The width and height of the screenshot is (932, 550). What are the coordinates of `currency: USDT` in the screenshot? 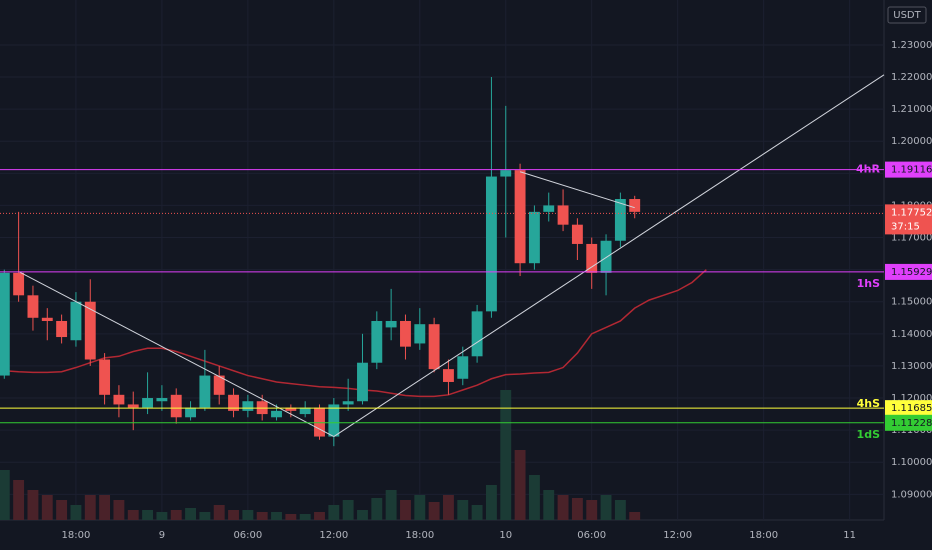 It's located at (907, 15).